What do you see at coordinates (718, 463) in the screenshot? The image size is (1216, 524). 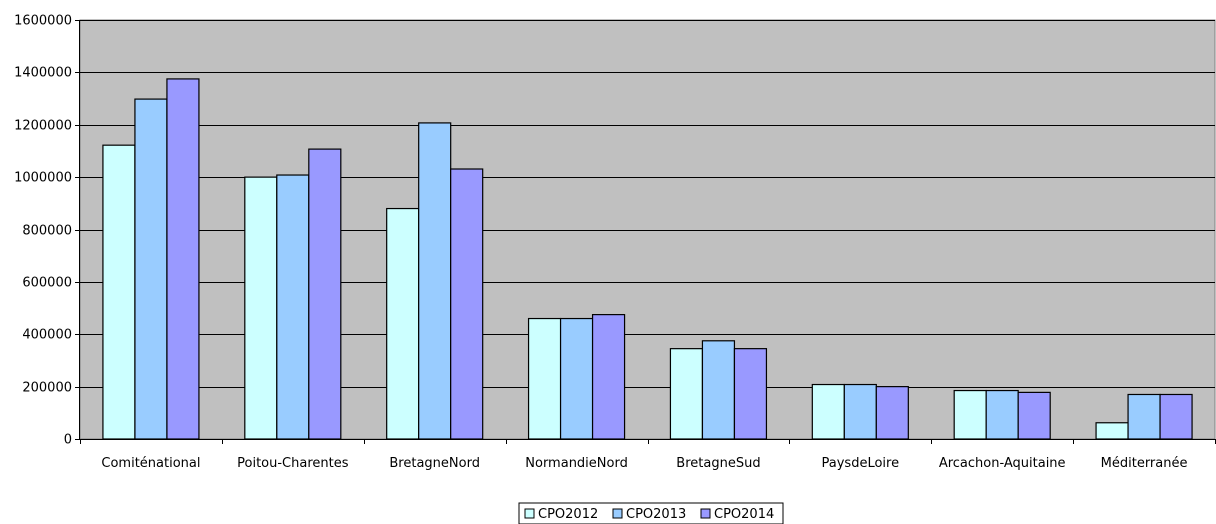 I see `x-tick-label: BretagneSud` at bounding box center [718, 463].